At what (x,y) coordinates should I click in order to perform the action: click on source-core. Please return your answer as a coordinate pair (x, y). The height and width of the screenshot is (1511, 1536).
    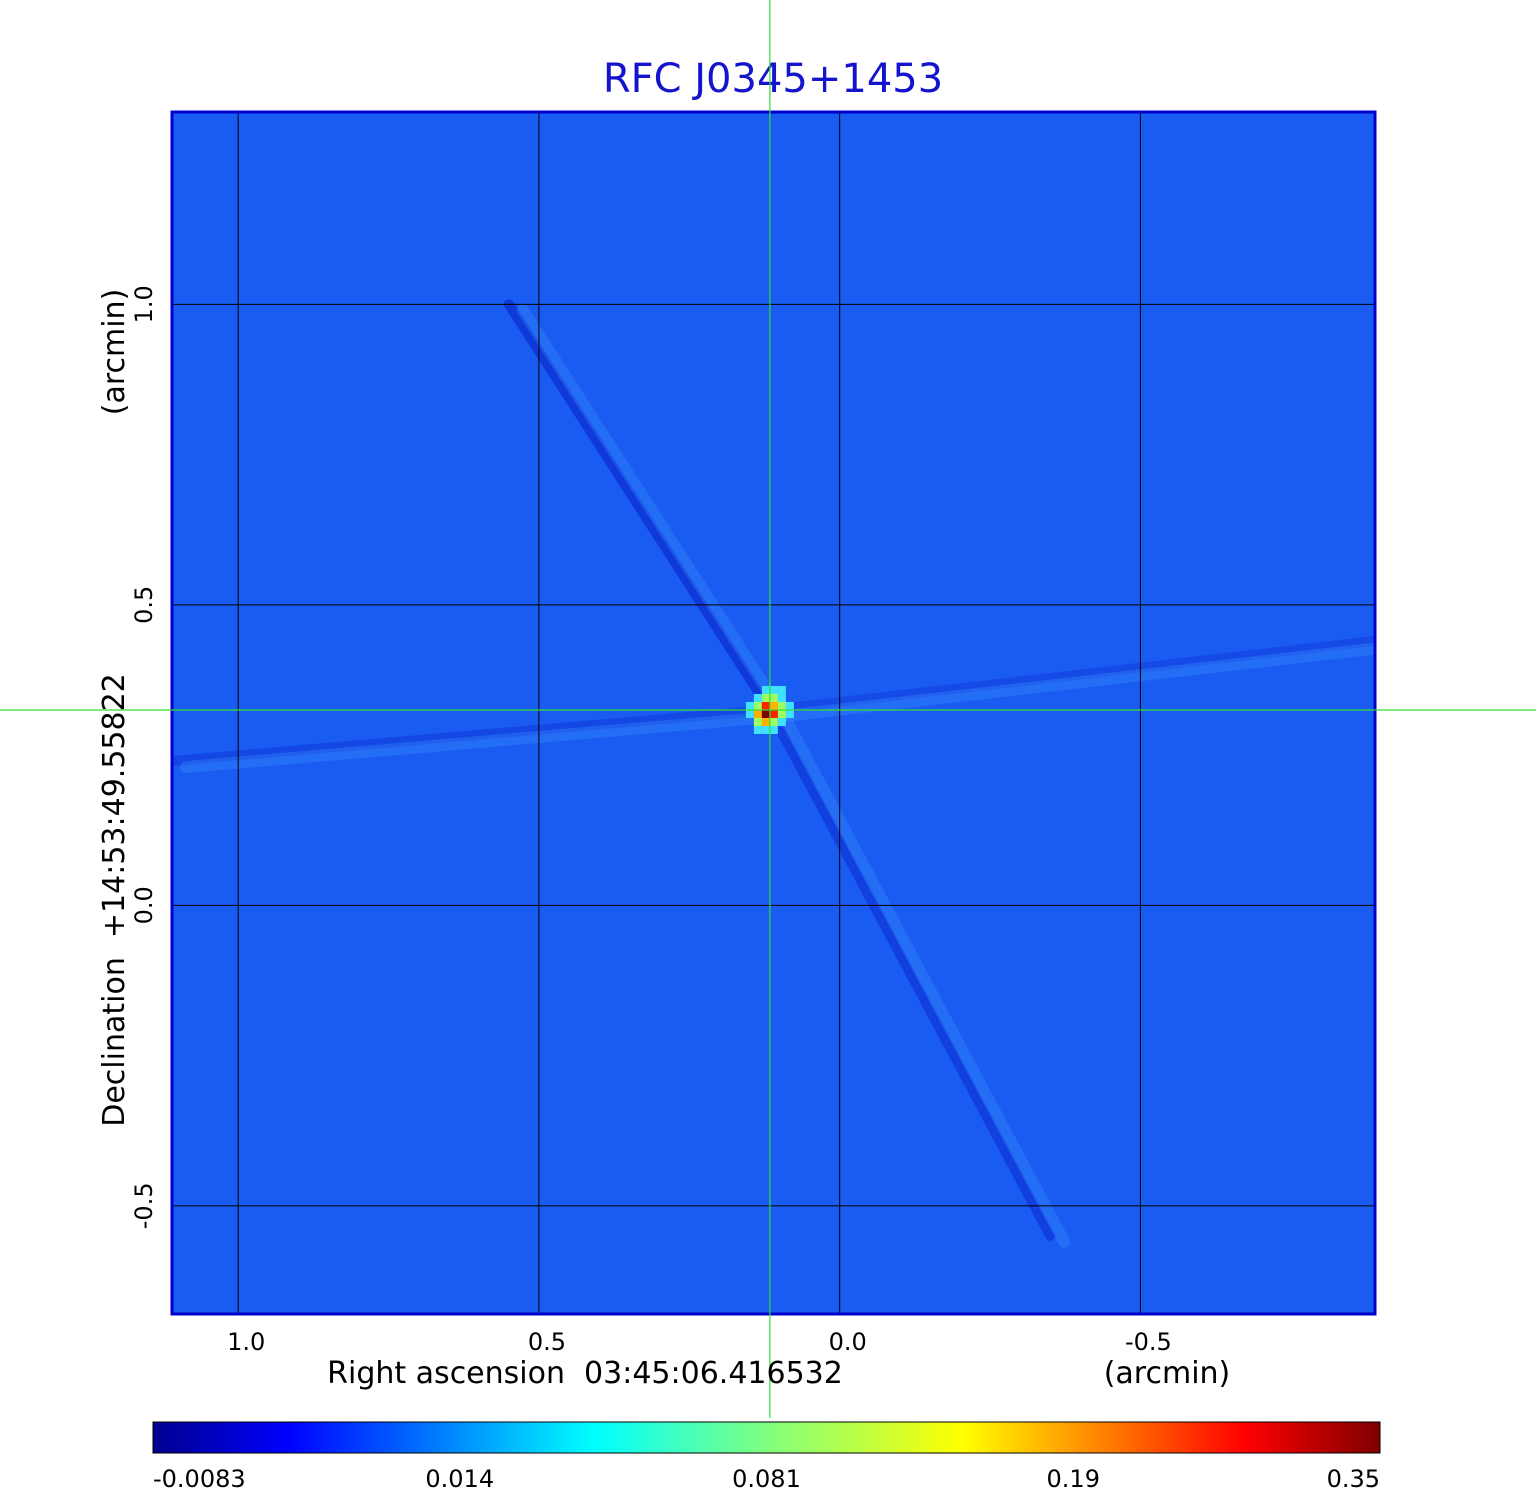
    Looking at the image, I should click on (769, 709).